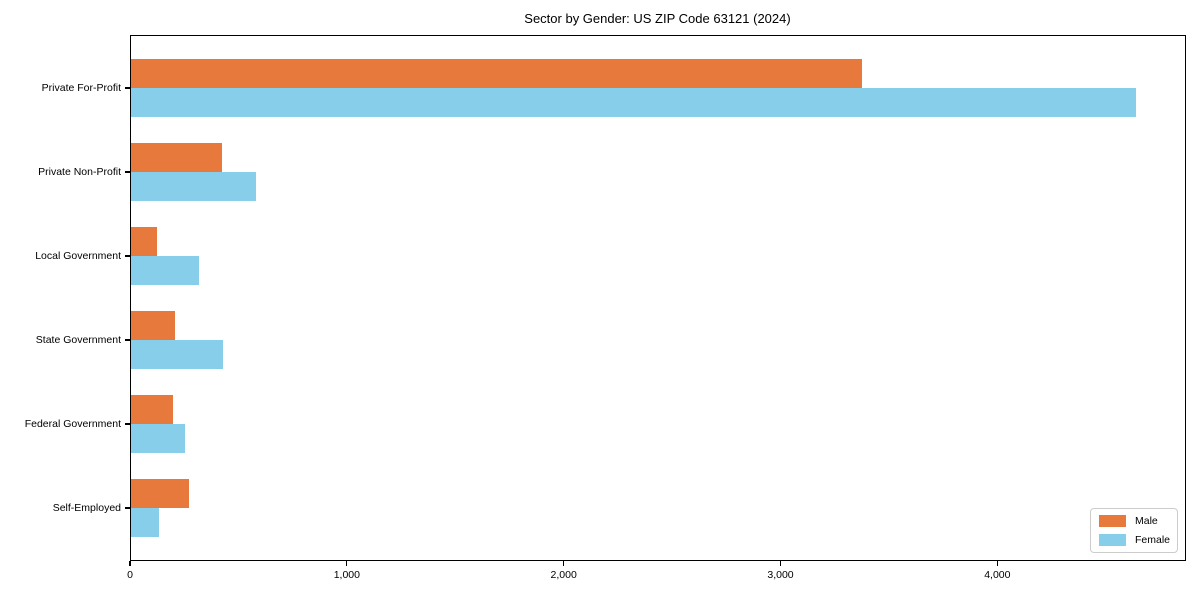 The image size is (1200, 600). What do you see at coordinates (997, 575) in the screenshot?
I see `x-axis-tick-label: 4,000` at bounding box center [997, 575].